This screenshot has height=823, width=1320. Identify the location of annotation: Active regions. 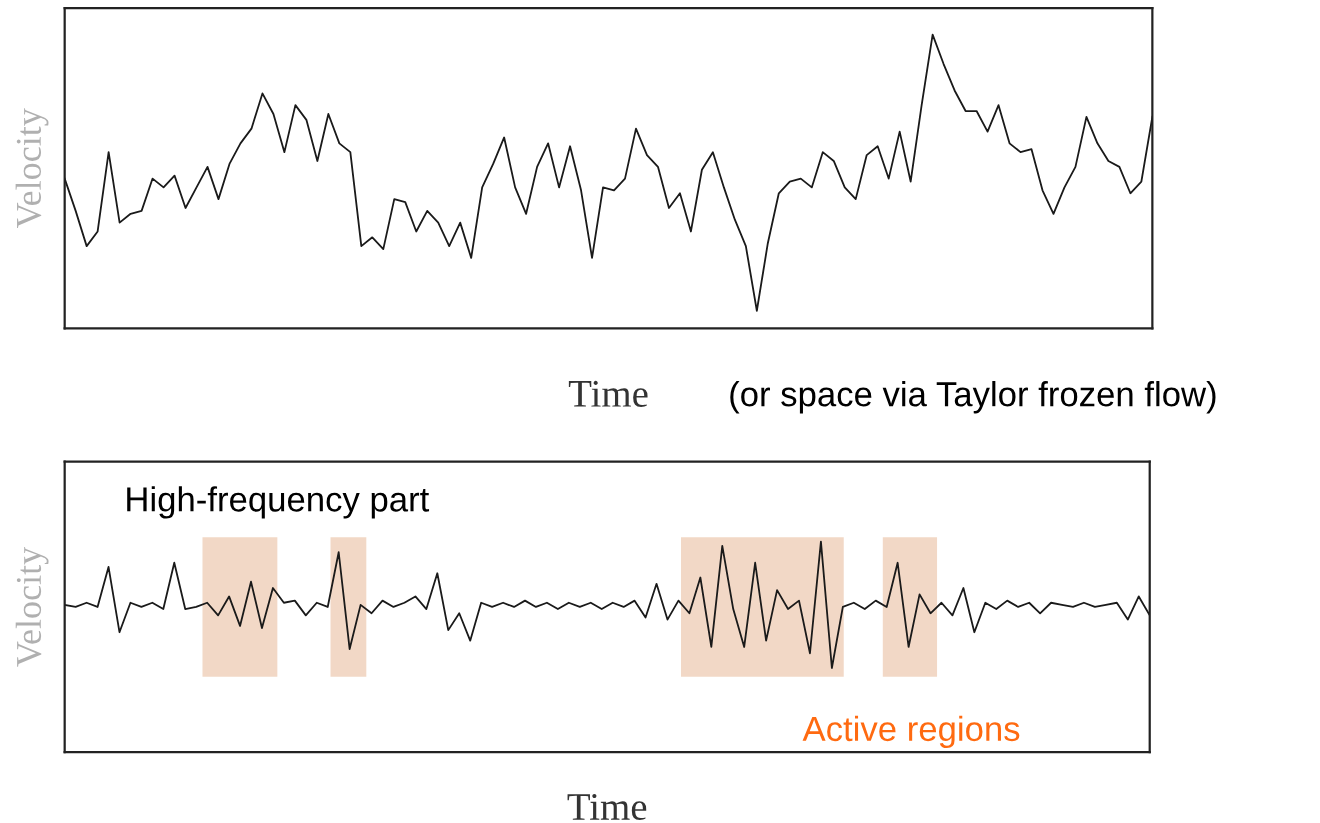
(911, 732).